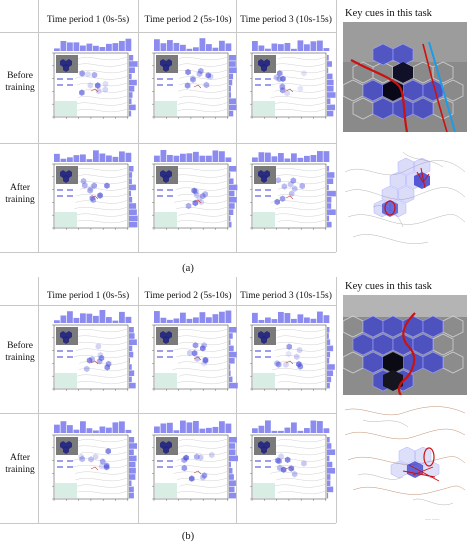 This screenshot has width=470, height=550. I want to click on key-cues-image: ____ _____, so click(405, 410).